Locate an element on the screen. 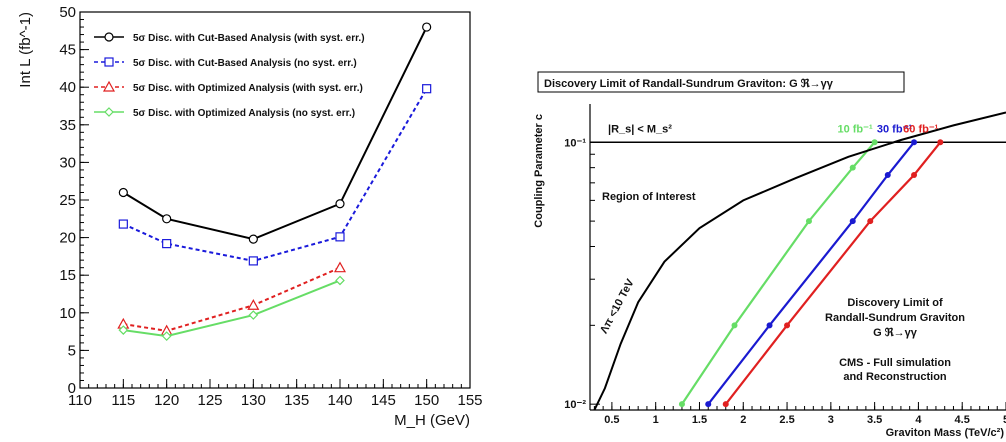  x-axis-label: Graviton Mass (TeV/c²) is located at coordinates (945, 433).